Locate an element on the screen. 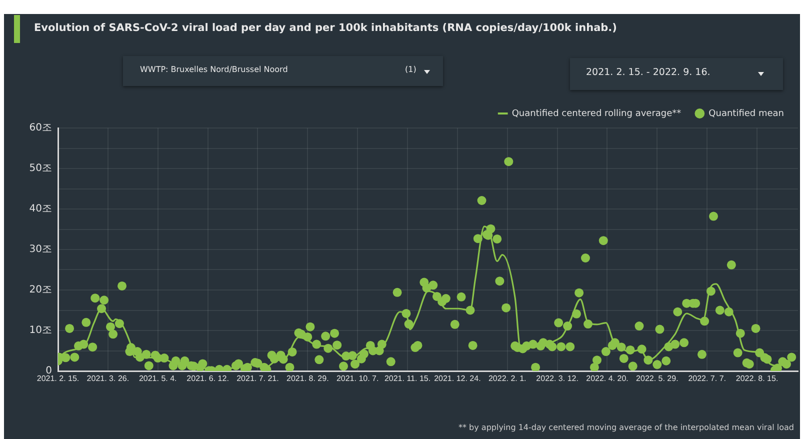 The height and width of the screenshot is (439, 804). x-tick-label: 2022. 5. 29. is located at coordinates (657, 379).